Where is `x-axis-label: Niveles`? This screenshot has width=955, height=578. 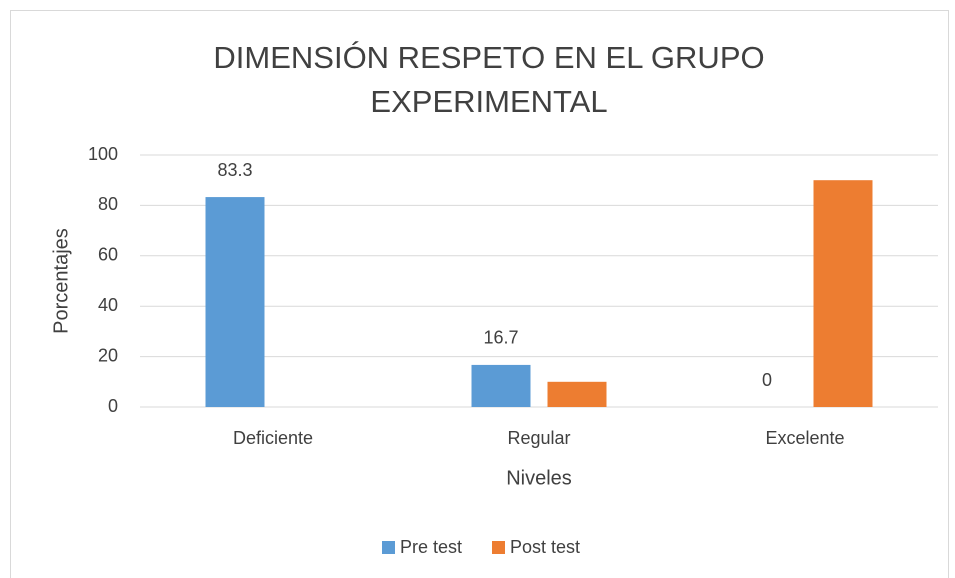 x-axis-label: Niveles is located at coordinates (539, 478).